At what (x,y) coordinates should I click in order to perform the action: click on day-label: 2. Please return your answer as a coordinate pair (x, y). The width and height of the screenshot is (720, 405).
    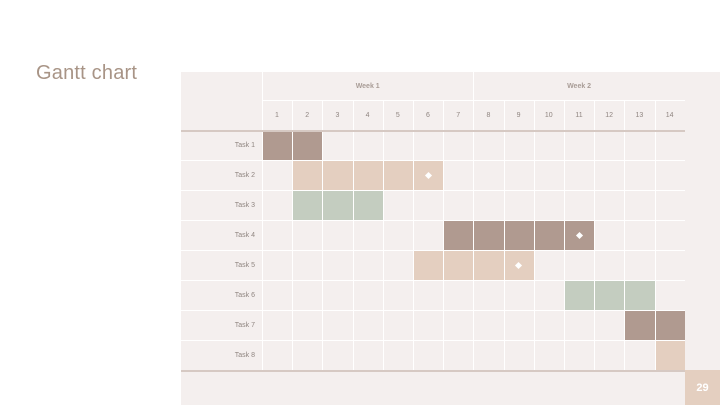
    Looking at the image, I should click on (307, 115).